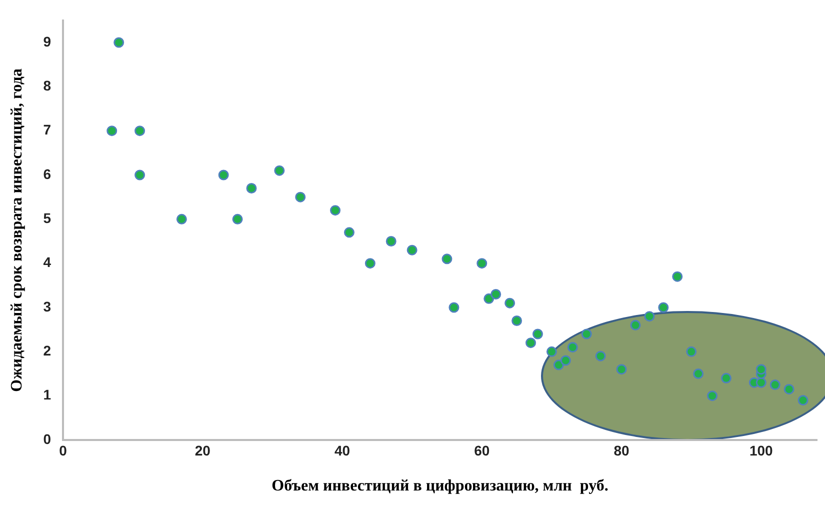 Image resolution: width=825 pixels, height=506 pixels. Describe the element at coordinates (47, 262) in the screenshot. I see `y-tick-label: 4` at that location.